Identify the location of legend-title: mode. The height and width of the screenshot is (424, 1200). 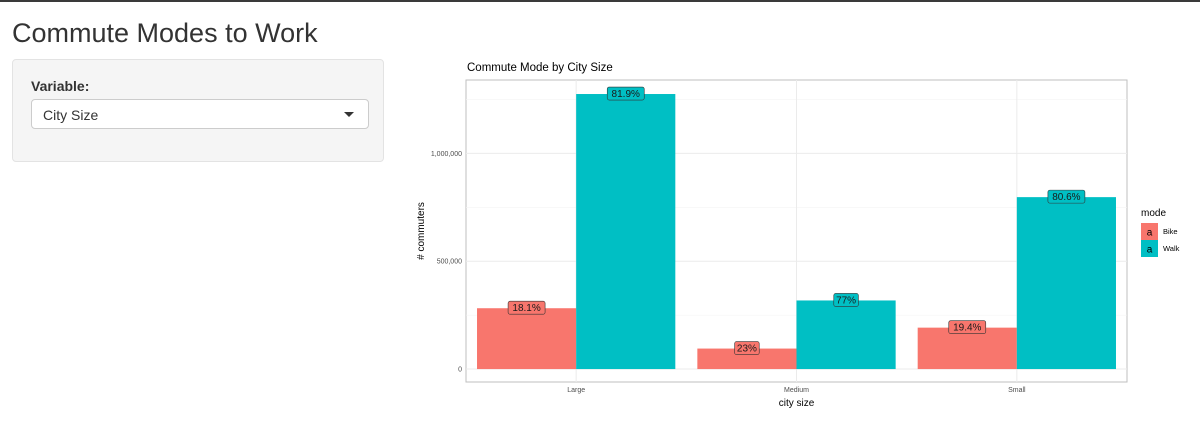
(1153, 213).